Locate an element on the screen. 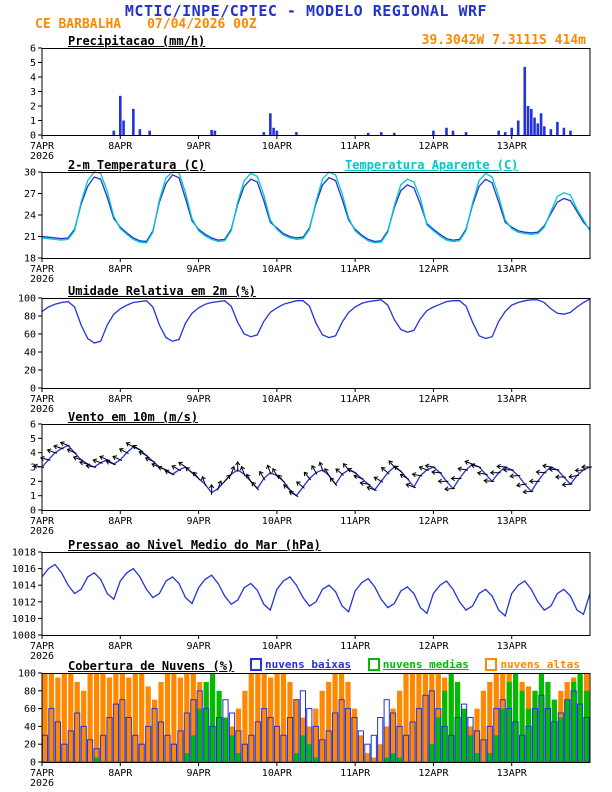 The image size is (612, 792). cloud-legend: nuvens baixas nuvens medias nuvens altas is located at coordinates (420, 666).